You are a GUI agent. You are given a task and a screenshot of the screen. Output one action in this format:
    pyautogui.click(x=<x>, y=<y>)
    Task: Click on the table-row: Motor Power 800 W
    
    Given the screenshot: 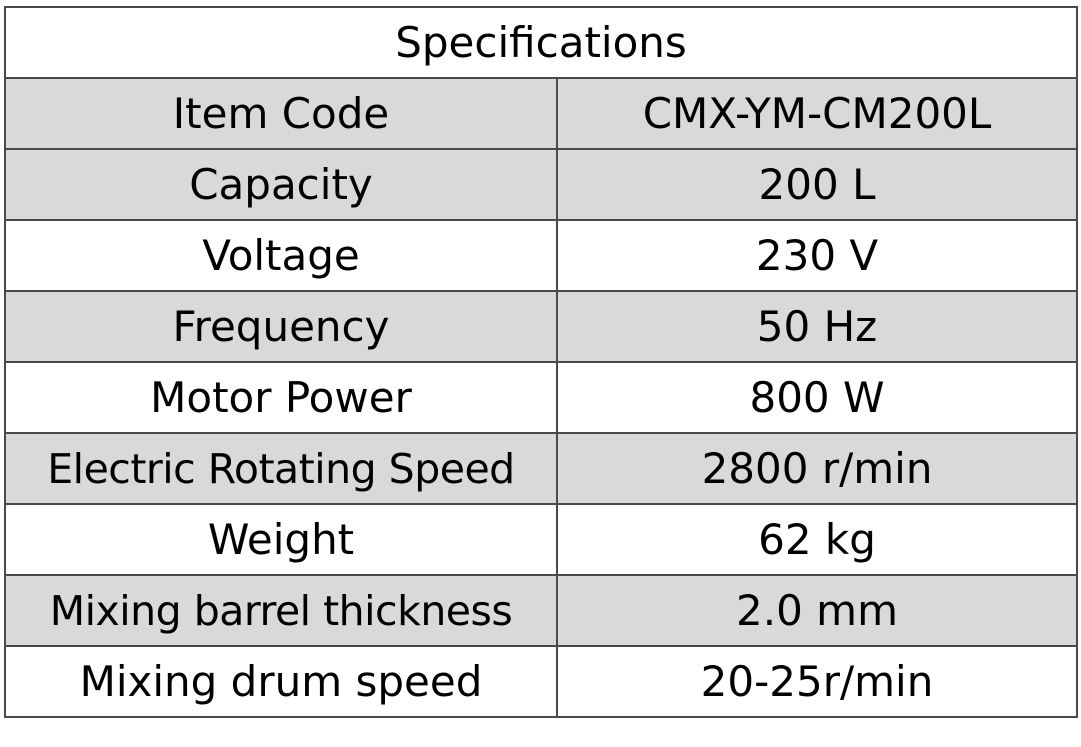 What is the action you would take?
    pyautogui.click(x=541, y=397)
    